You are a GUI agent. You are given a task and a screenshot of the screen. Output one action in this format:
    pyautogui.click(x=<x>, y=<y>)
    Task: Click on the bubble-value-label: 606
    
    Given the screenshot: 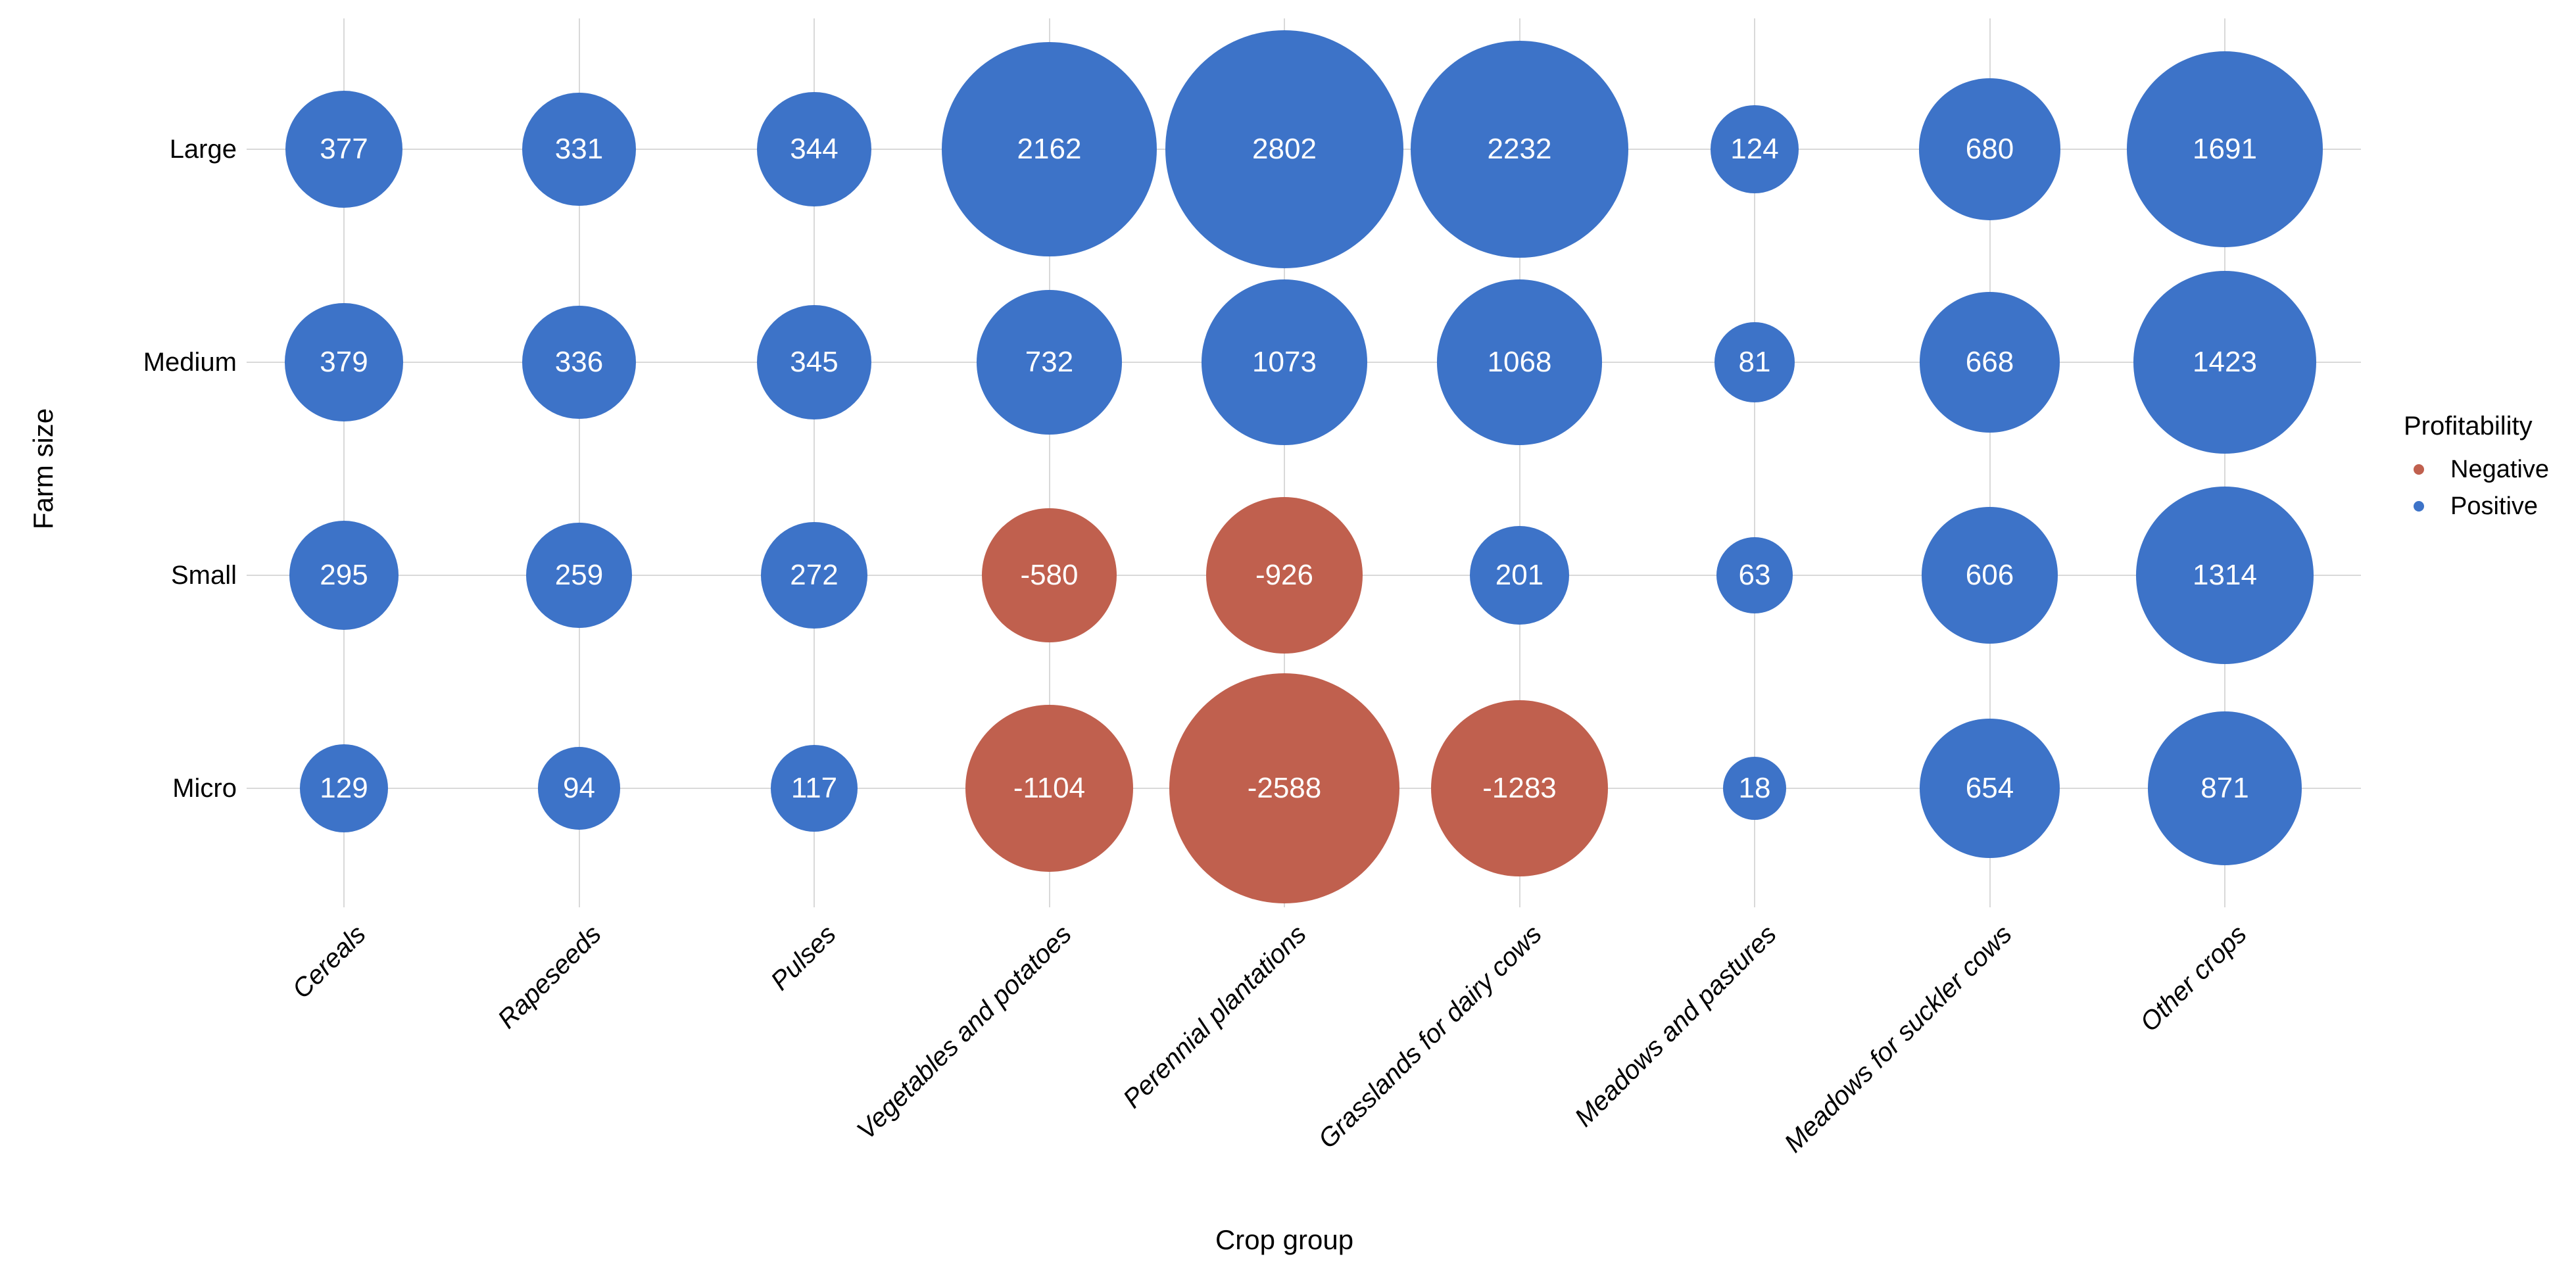 What is the action you would take?
    pyautogui.click(x=1990, y=574)
    